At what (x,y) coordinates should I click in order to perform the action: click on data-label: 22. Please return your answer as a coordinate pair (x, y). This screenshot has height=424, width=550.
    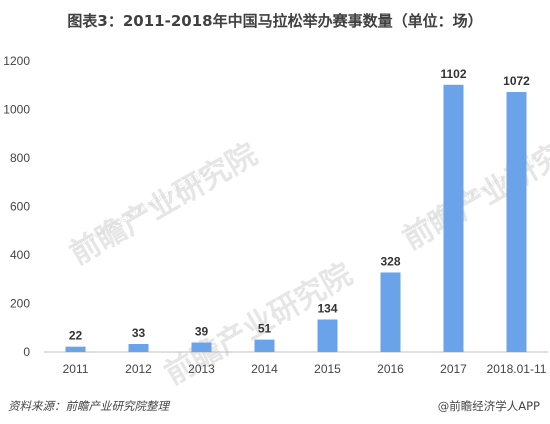
    Looking at the image, I should click on (76, 336).